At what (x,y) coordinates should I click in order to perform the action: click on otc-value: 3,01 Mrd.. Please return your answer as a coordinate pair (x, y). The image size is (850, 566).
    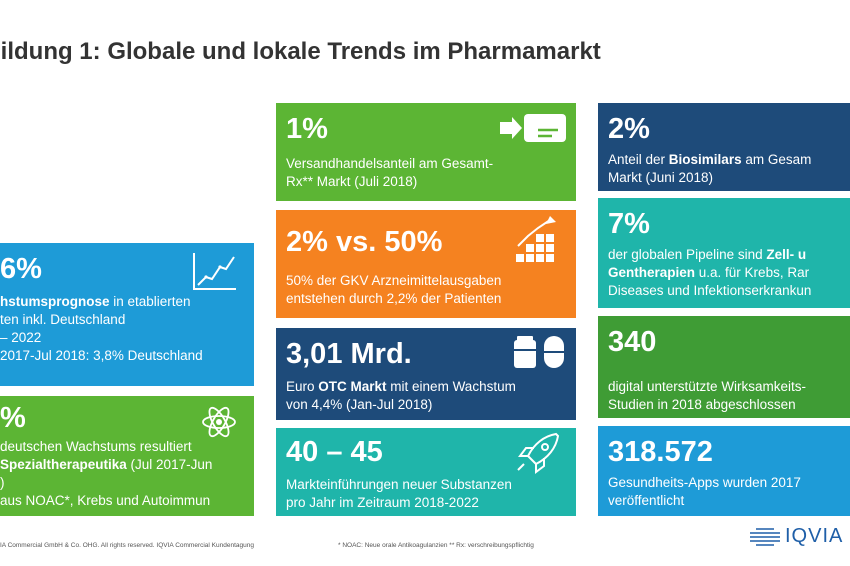
    Looking at the image, I should click on (349, 354).